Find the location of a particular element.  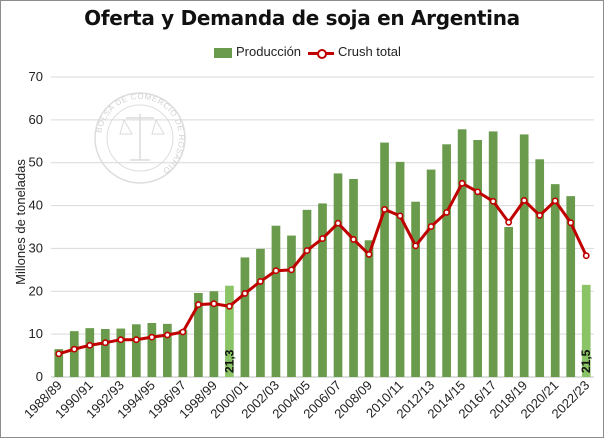

crush-point-1992/93 is located at coordinates (121, 340).